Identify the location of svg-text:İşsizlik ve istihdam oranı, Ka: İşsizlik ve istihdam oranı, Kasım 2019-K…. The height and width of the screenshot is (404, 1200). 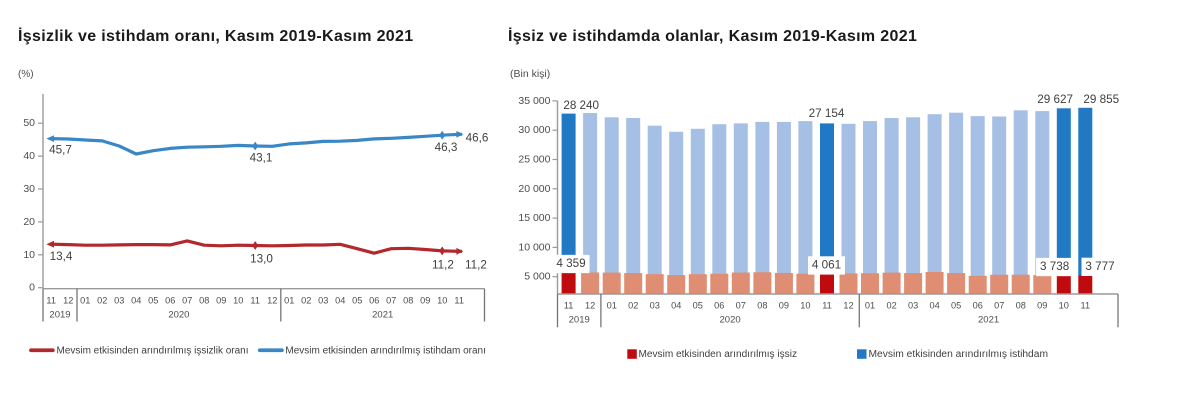
(216, 36).